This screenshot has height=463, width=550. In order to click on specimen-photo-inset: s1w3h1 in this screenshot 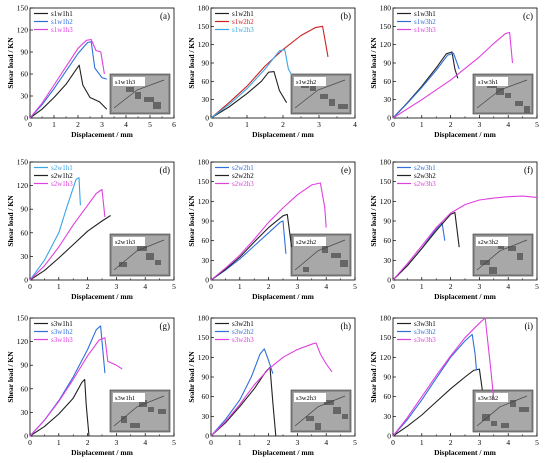, I will do `click(503, 94)`.